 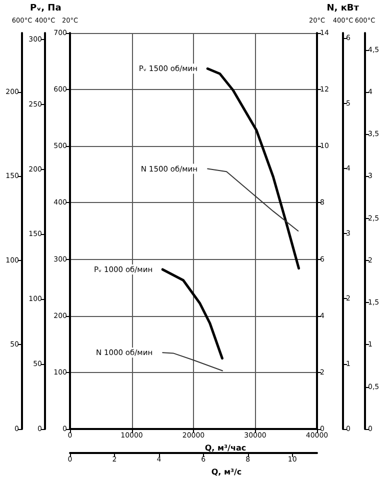 I want to click on text: Pᵥ, Па, so click(x=46, y=9).